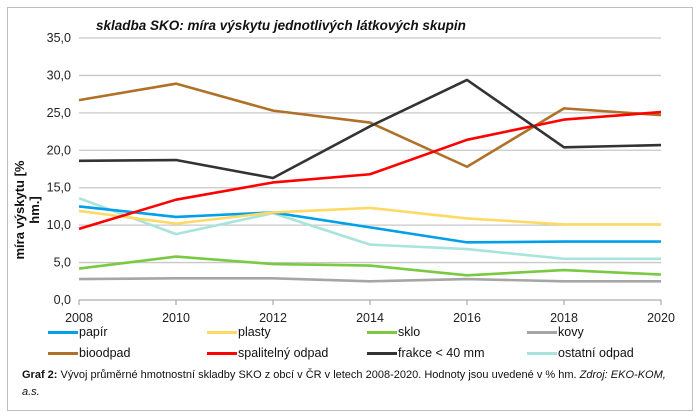  Describe the element at coordinates (93, 332) in the screenshot. I see `legend-label: papír` at that location.